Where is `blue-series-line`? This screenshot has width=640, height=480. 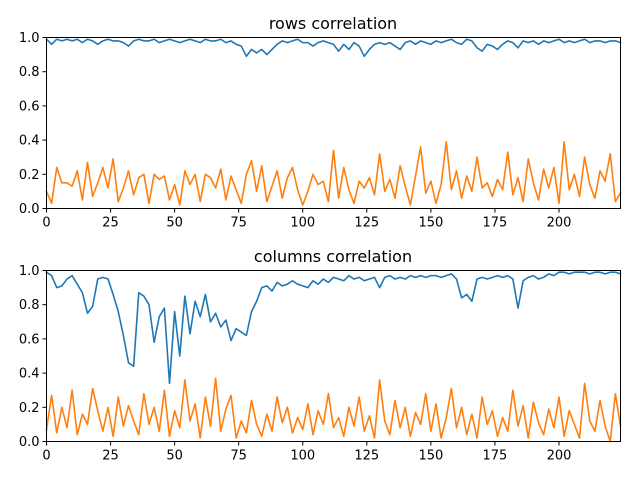 blue-series-line is located at coordinates (333, 48).